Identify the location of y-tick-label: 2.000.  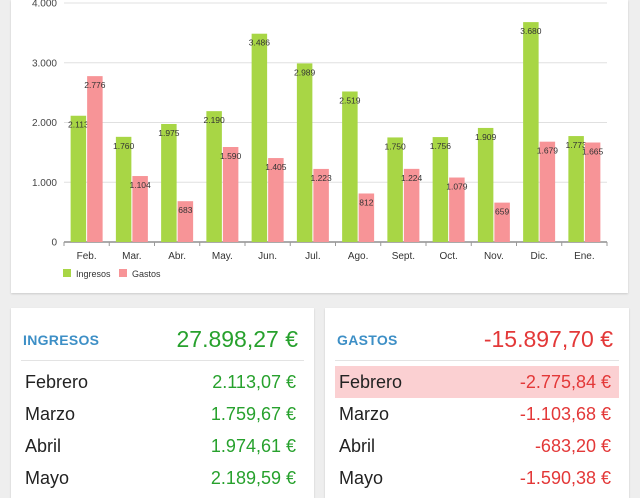
(44, 123).